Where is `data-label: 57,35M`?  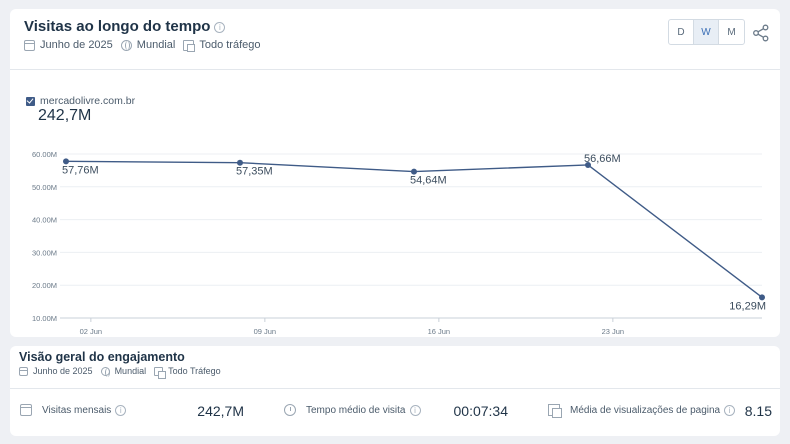 data-label: 57,35M is located at coordinates (254, 172).